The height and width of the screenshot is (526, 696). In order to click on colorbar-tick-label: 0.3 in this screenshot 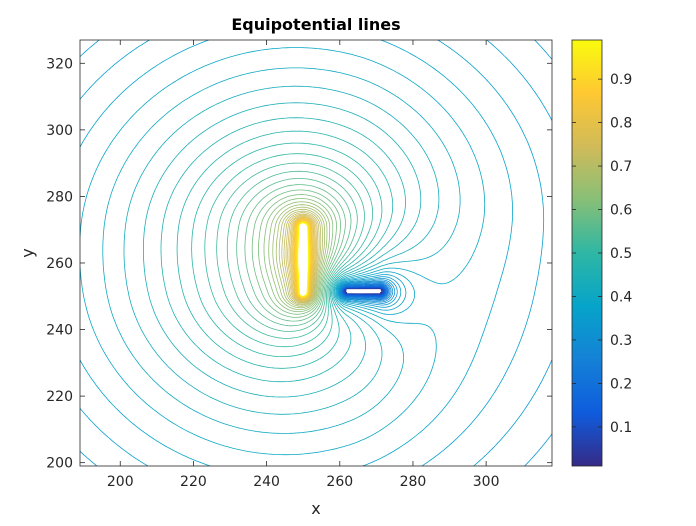, I will do `click(621, 341)`.